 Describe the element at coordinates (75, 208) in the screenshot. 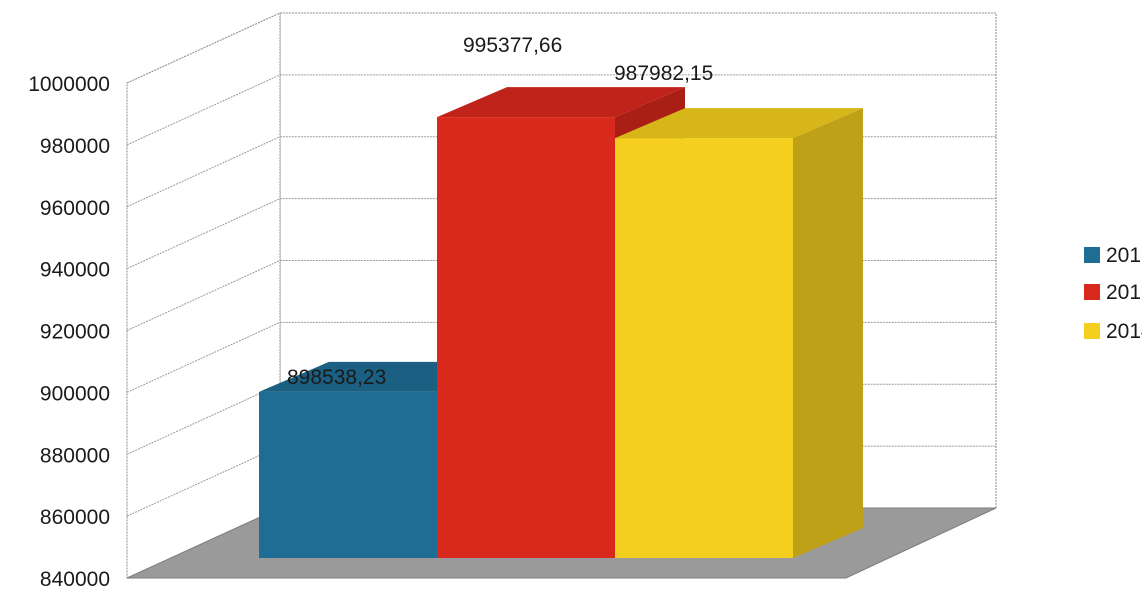

I see `y-tick-label: 960000` at that location.